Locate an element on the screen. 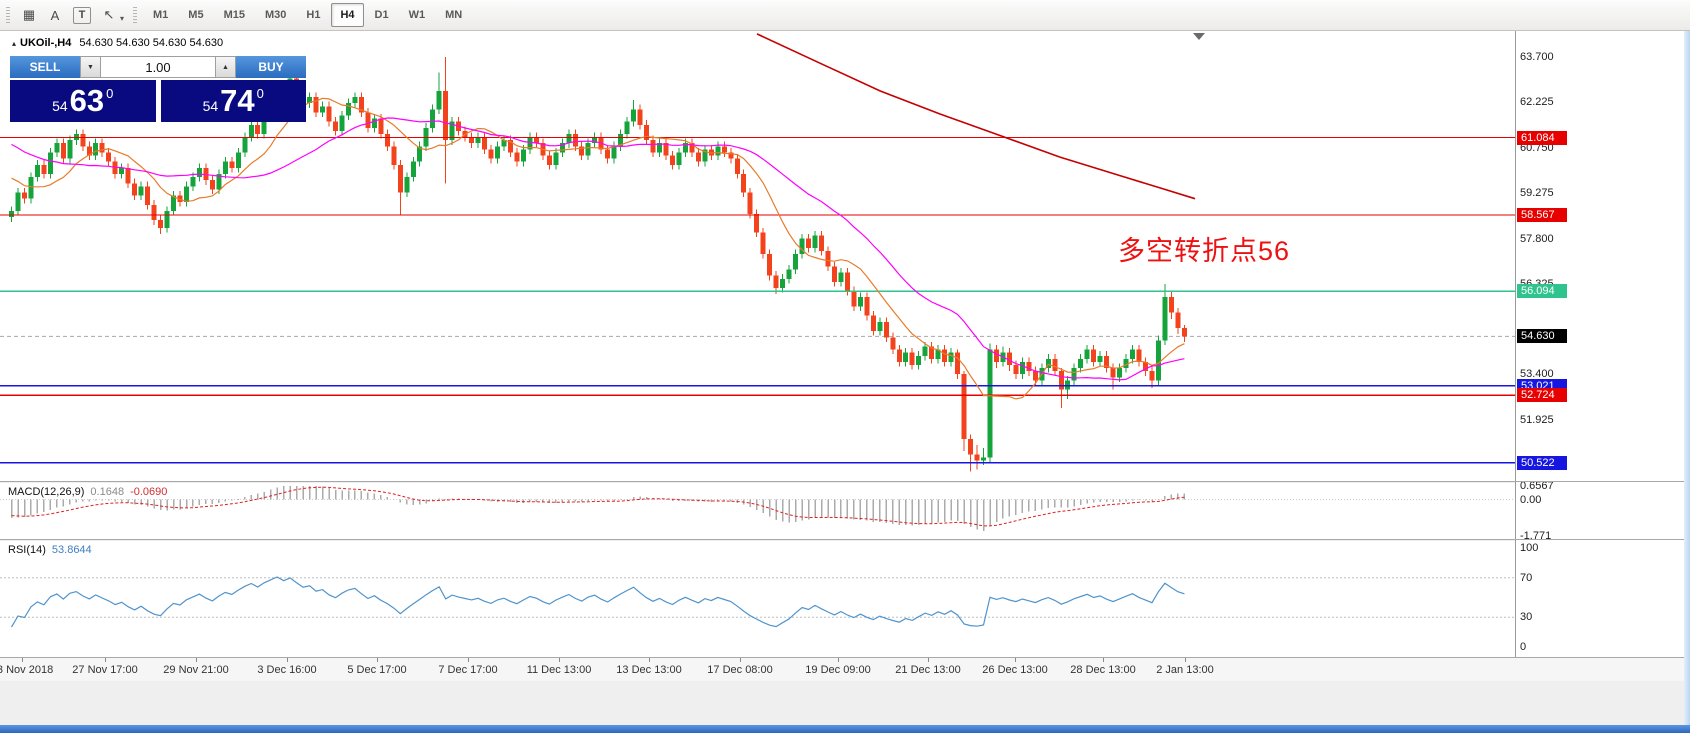 The width and height of the screenshot is (1690, 733). label-tool-icon: A is located at coordinates (55, 15).